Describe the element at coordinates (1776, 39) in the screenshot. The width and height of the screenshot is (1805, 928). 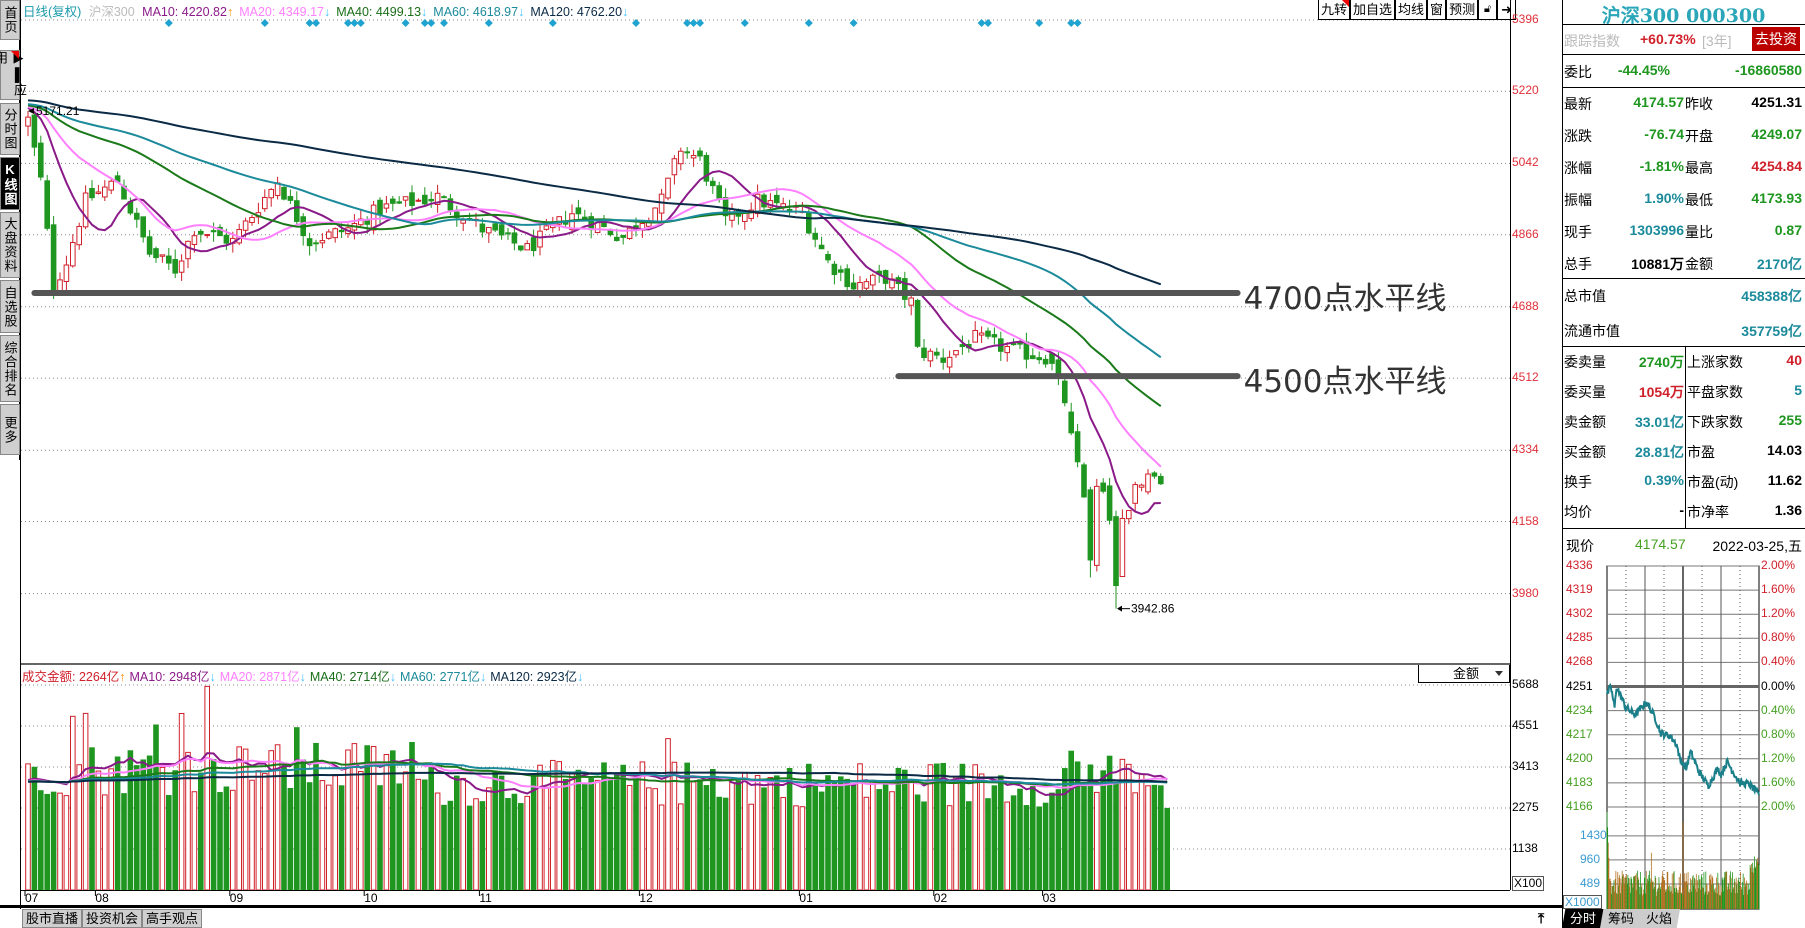
I see `invest-button: 去投资` at that location.